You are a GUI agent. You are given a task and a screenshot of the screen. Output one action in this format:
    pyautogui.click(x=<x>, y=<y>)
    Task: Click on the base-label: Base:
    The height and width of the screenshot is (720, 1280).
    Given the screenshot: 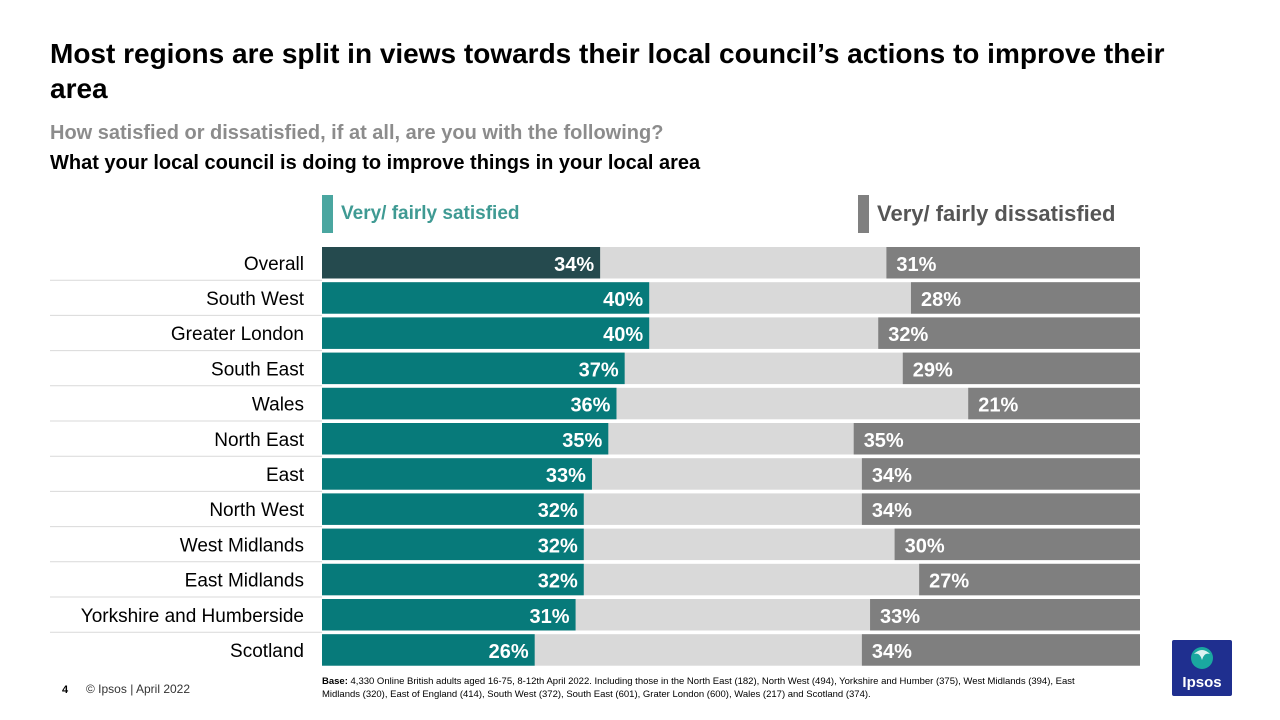 What is the action you would take?
    pyautogui.click(x=335, y=681)
    